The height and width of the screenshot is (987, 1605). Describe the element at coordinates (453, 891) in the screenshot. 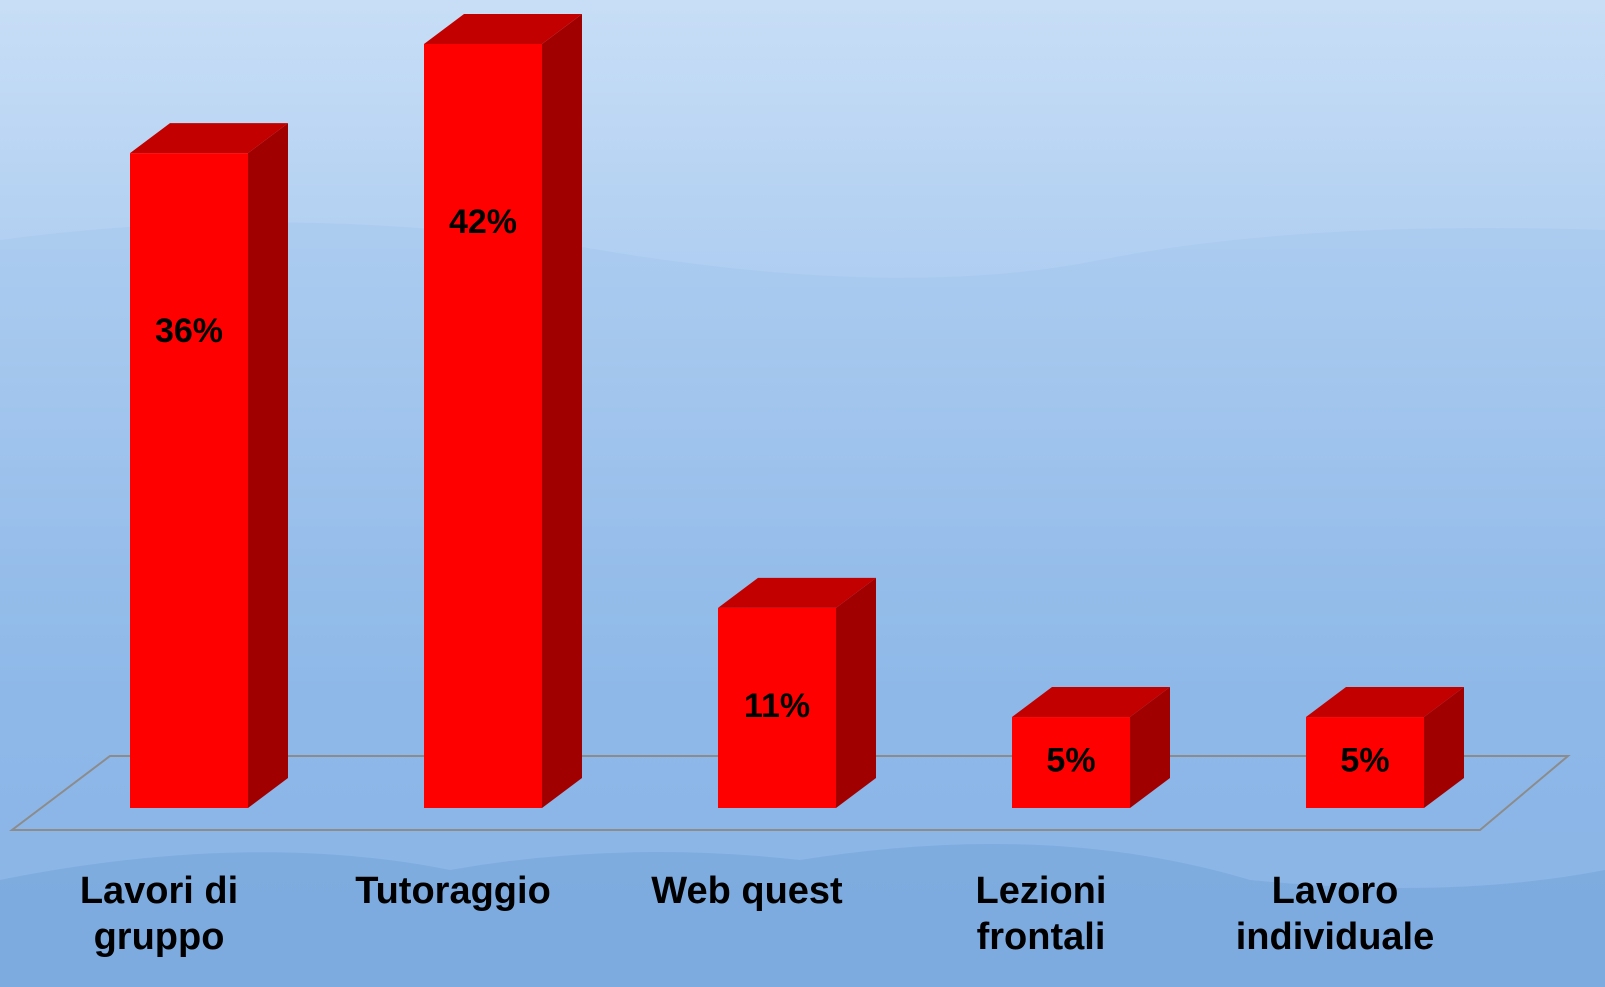

I see `category-label: Tutoraggio` at that location.